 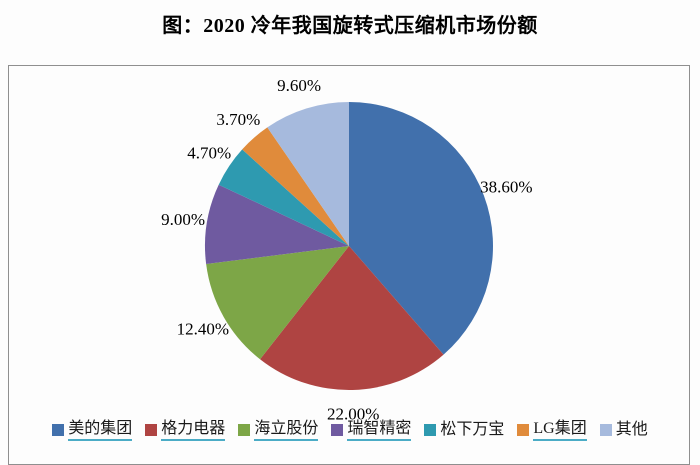 What do you see at coordinates (203, 328) in the screenshot?
I see `pie-slice-value-label-2: 12.40%` at bounding box center [203, 328].